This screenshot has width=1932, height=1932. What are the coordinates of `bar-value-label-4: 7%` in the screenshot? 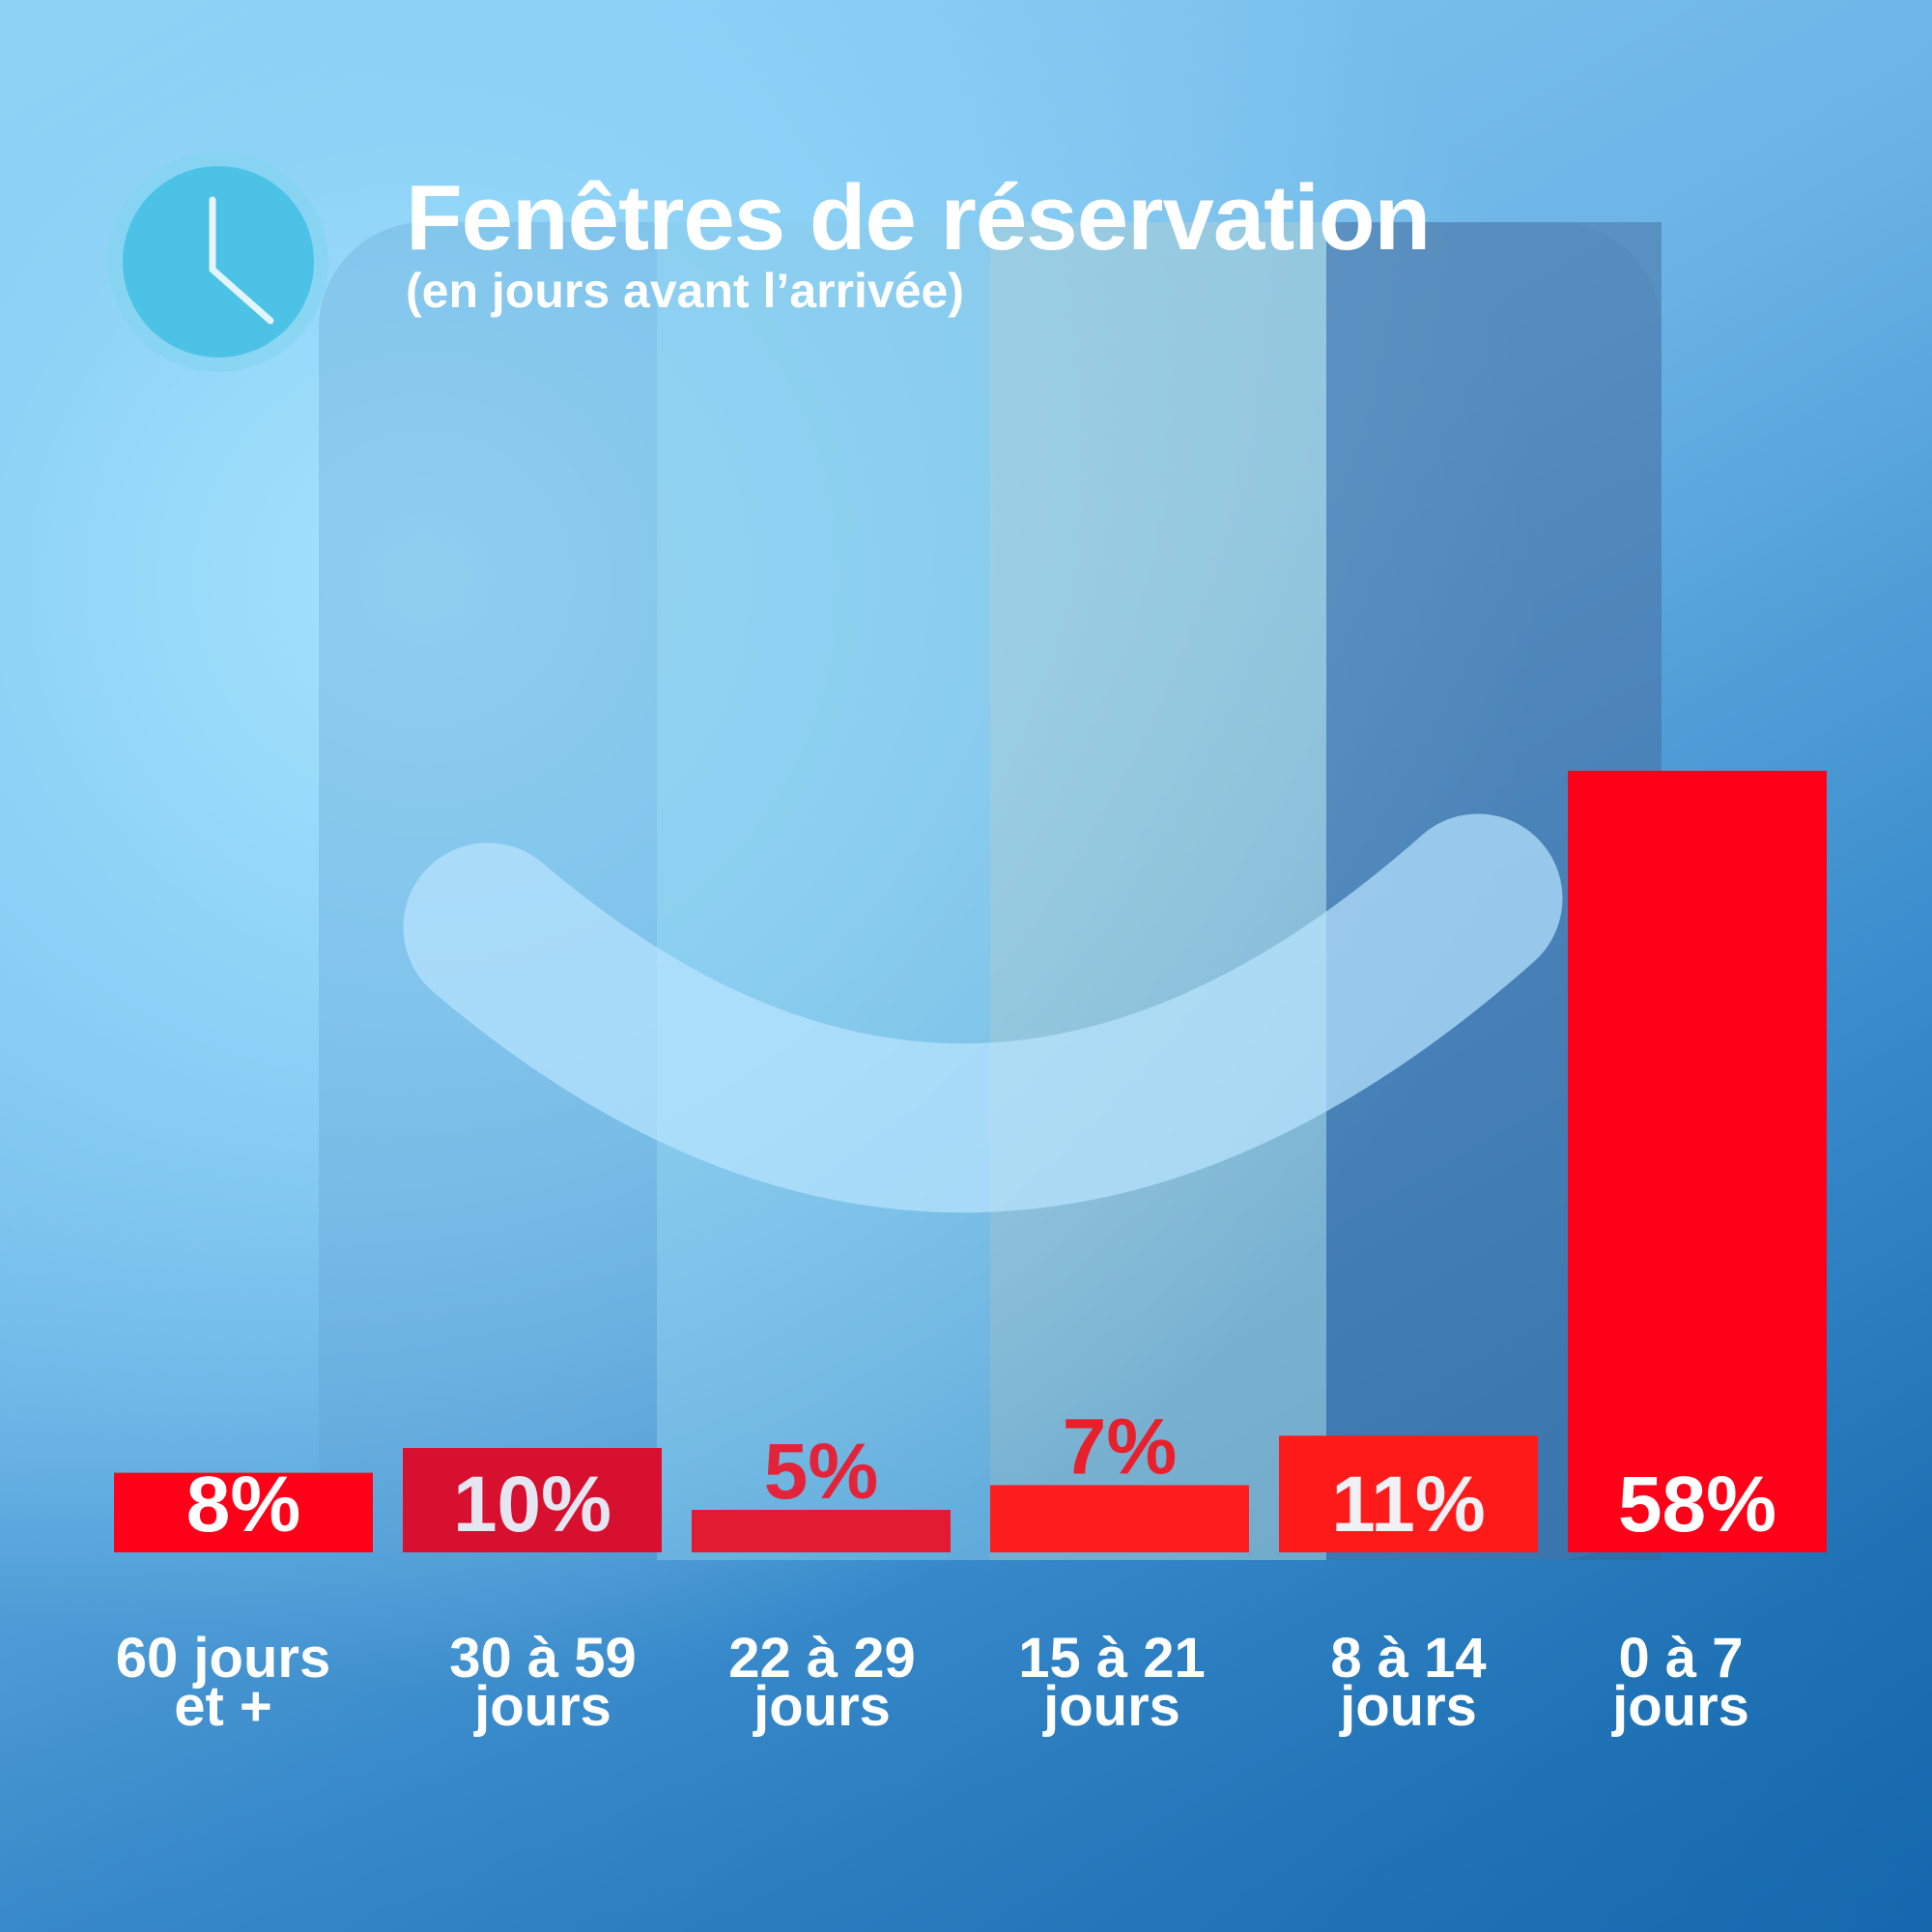 It's located at (1120, 1447).